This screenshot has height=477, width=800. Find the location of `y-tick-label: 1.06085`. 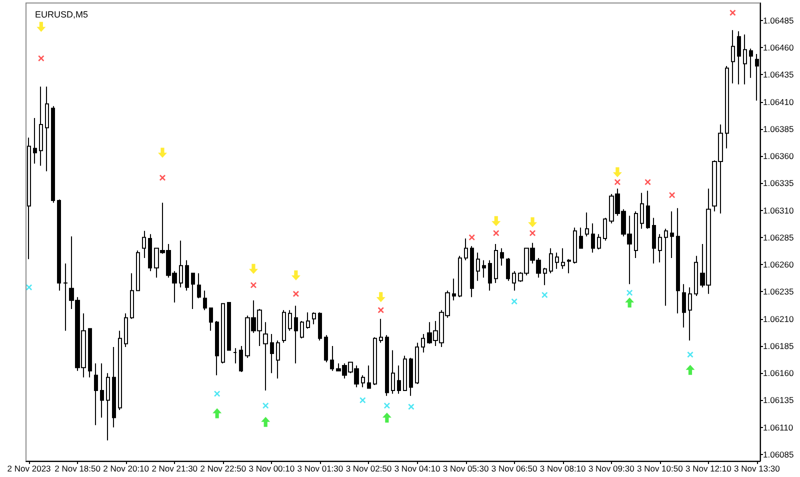

y-tick-label: 1.06085 is located at coordinates (778, 454).